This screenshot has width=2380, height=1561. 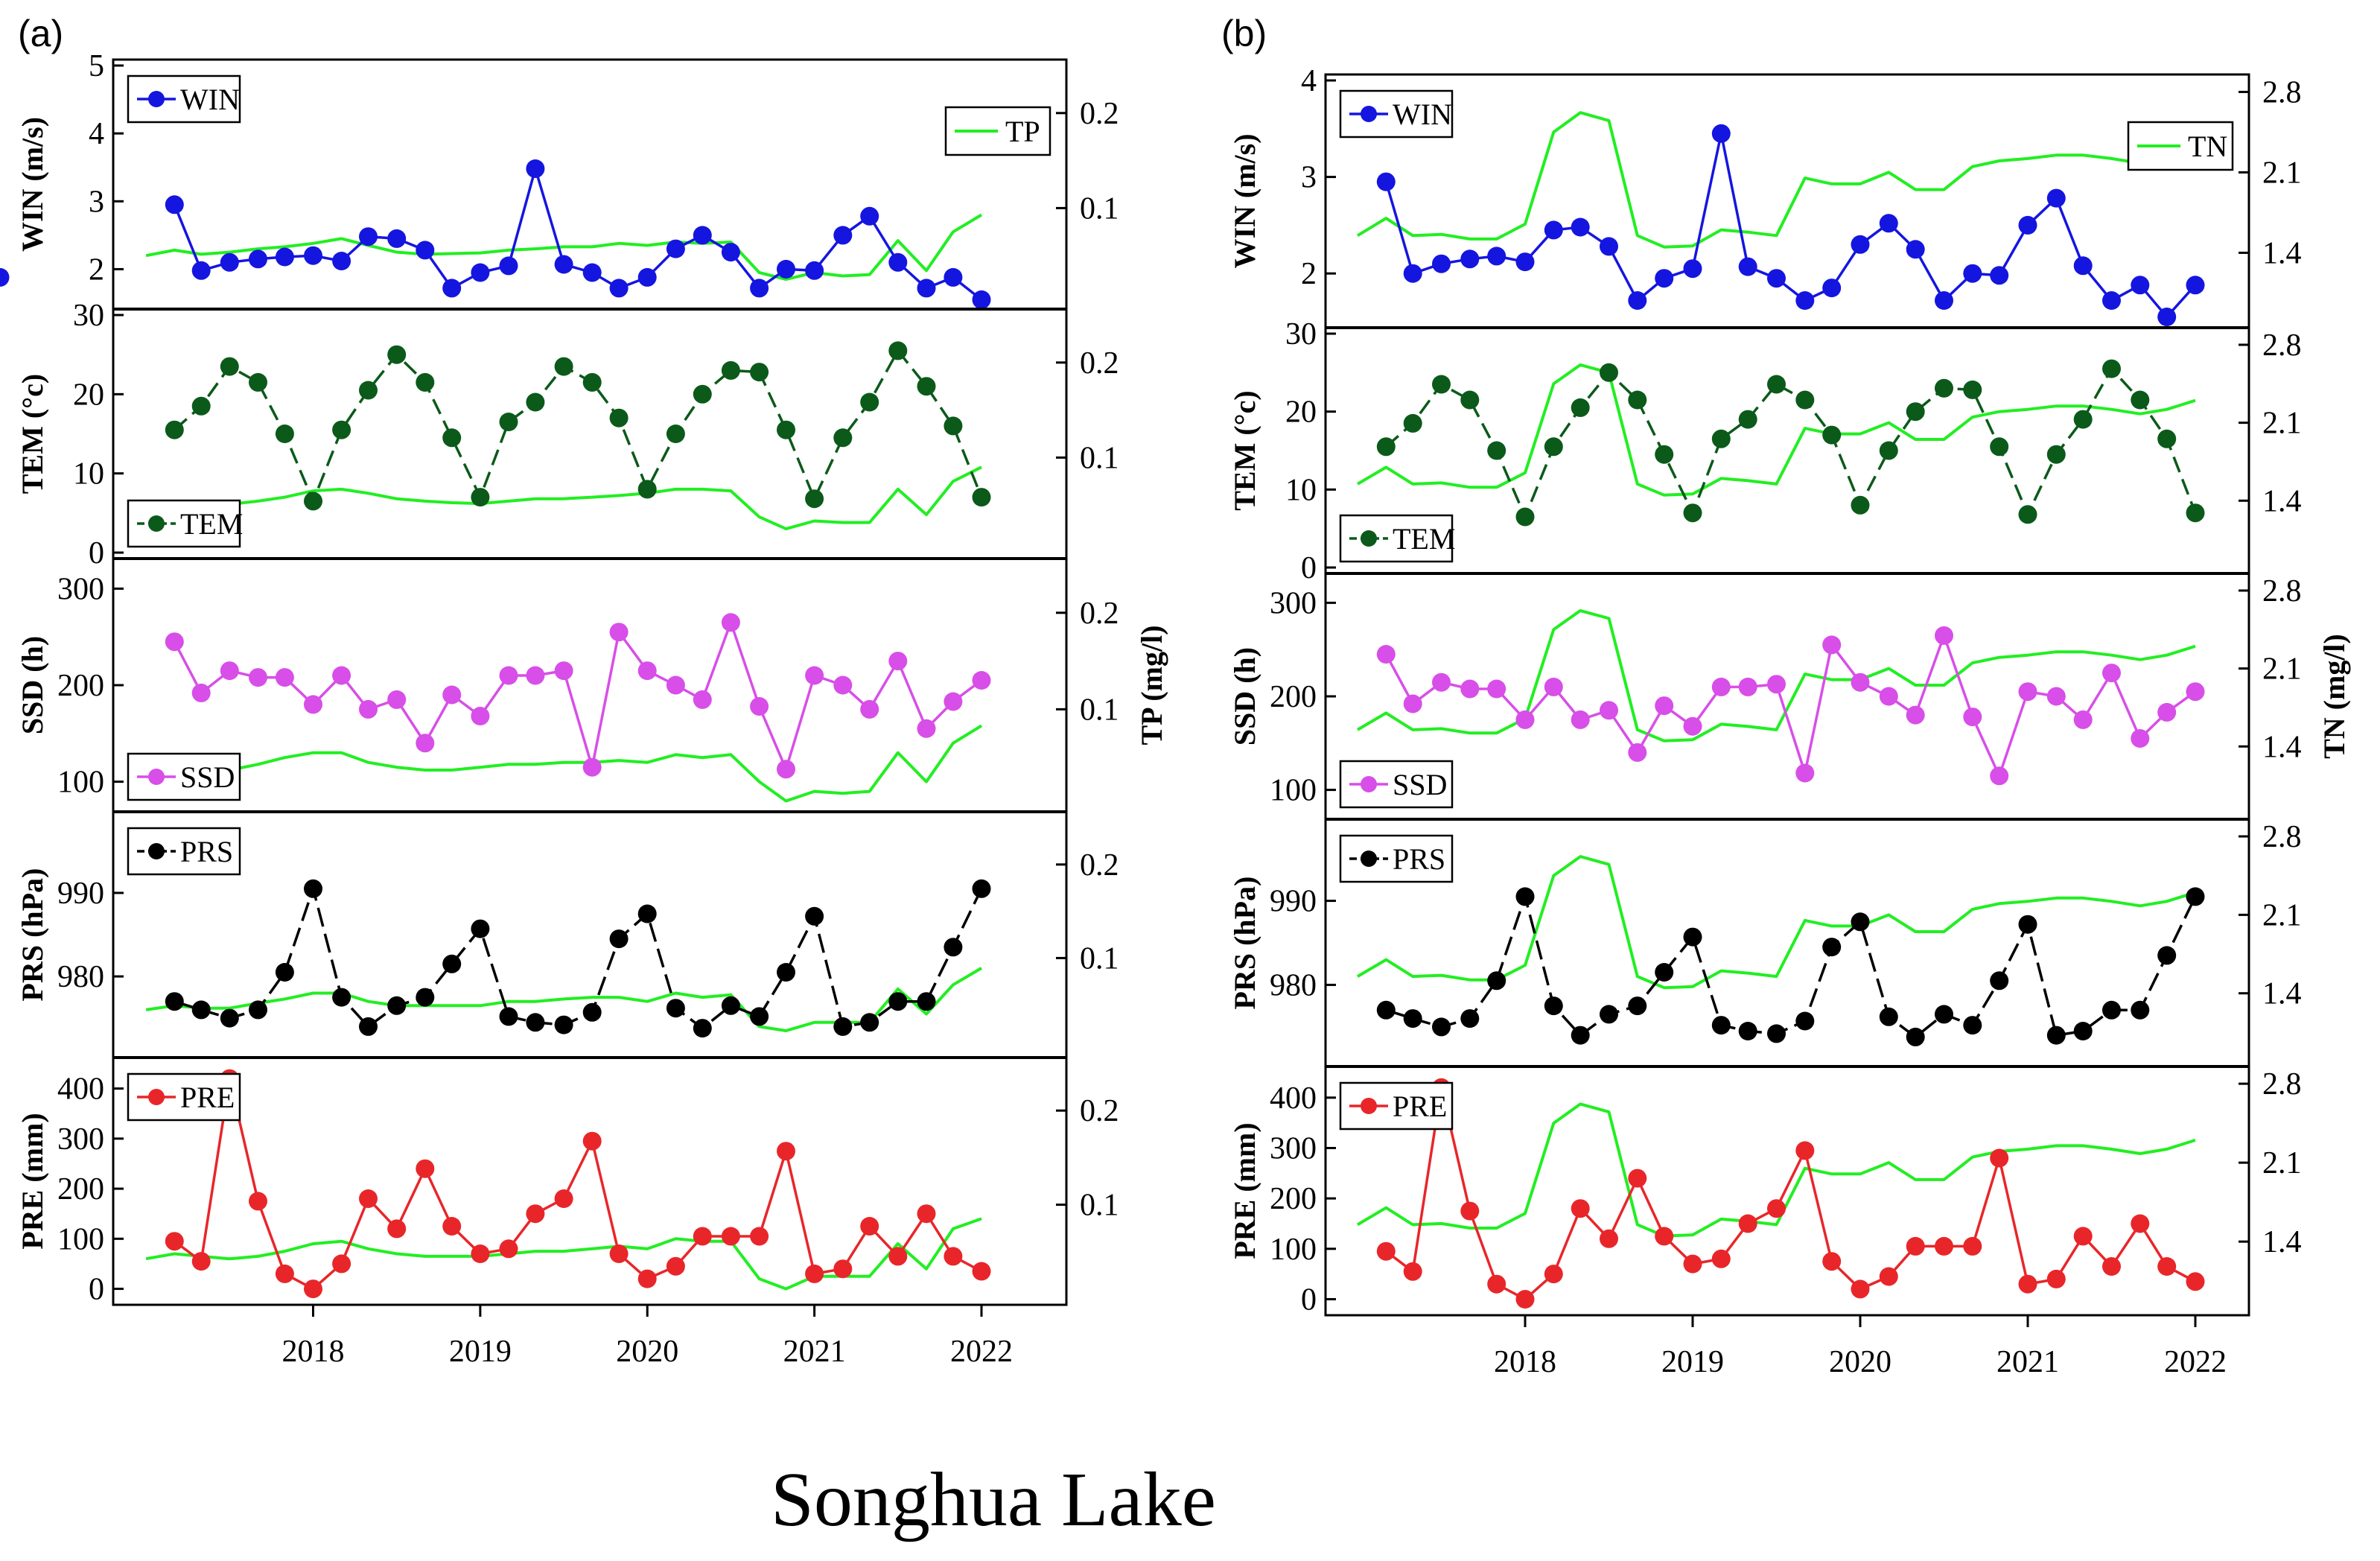 I want to click on legend-label: PRS, so click(x=206, y=851).